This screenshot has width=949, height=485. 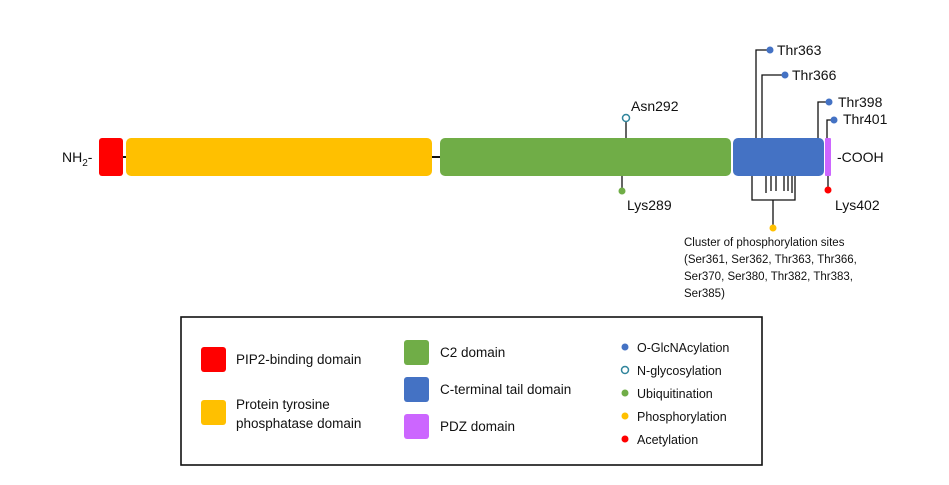 I want to click on legend-item-phosphorylation: Phosphorylation, so click(x=674, y=417).